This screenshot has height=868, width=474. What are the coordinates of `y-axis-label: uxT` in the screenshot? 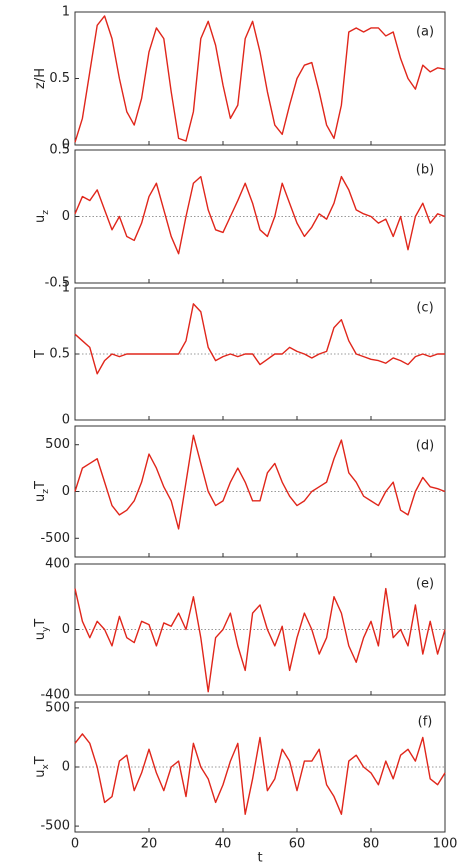 It's located at (42, 767).